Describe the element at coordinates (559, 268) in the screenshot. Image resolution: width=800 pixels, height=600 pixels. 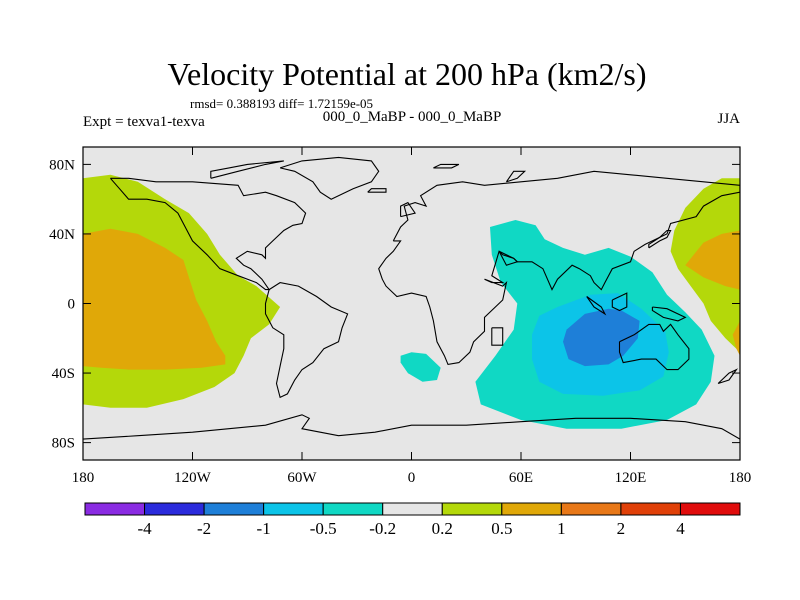
I see `coastline-eurasia-africa` at that location.